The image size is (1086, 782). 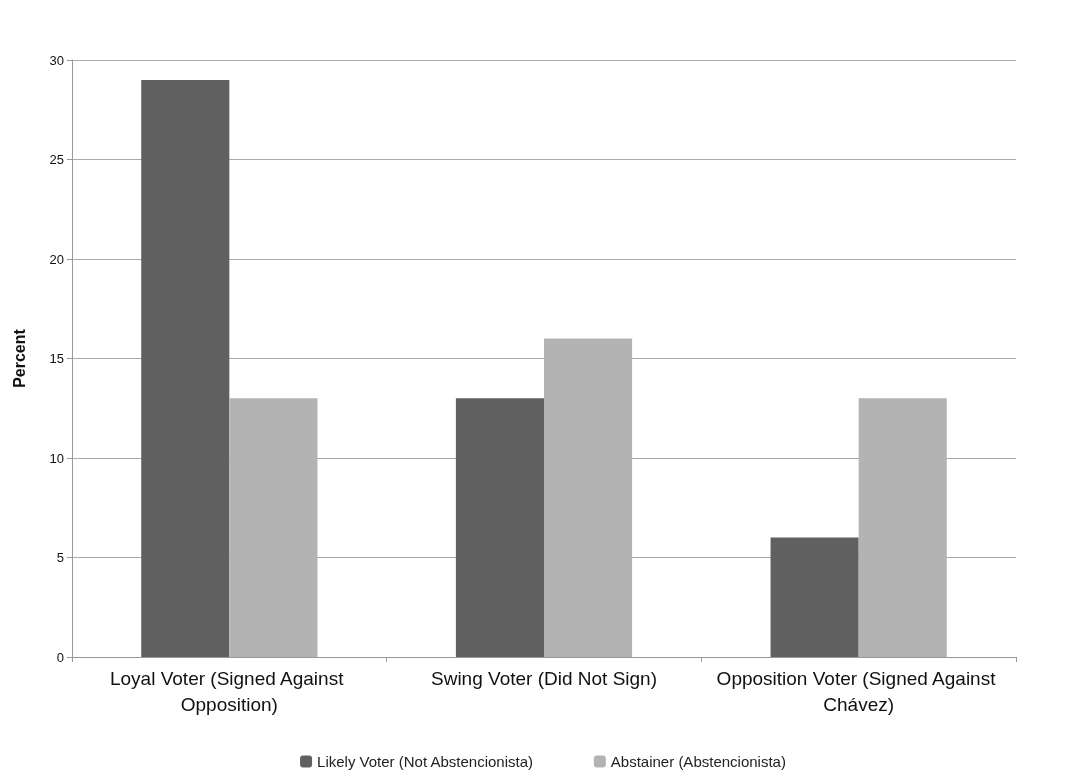 What do you see at coordinates (858, 691) in the screenshot?
I see `x-tick-label: Opposition Voter (Signed Against Chávez)` at bounding box center [858, 691].